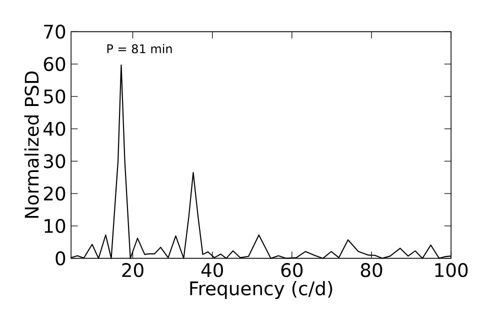 This screenshot has width=491, height=327. What do you see at coordinates (451, 270) in the screenshot?
I see `x-tick-label: 100` at bounding box center [451, 270].